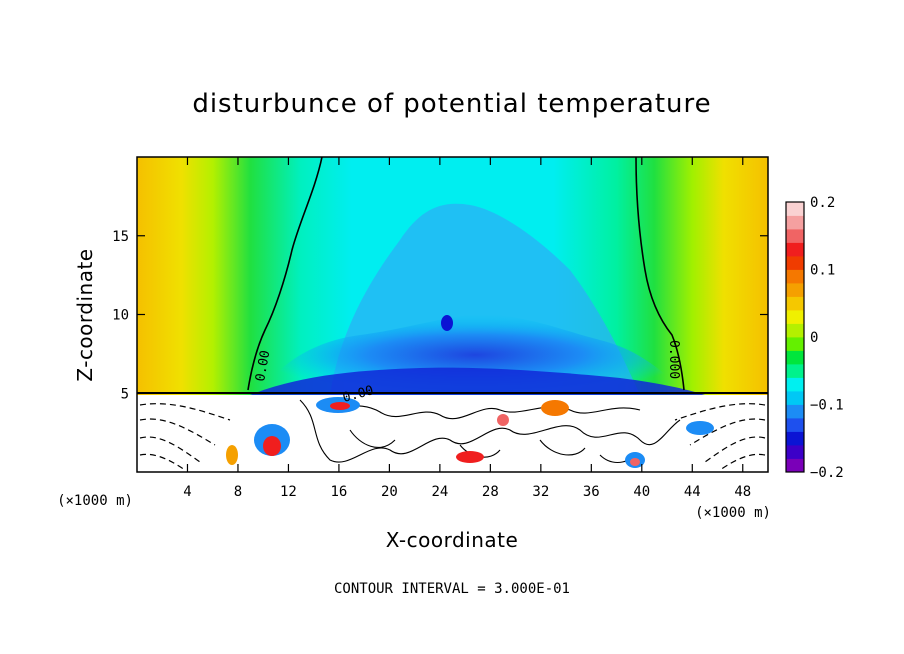  Describe the element at coordinates (389, 492) in the screenshot. I see `x-tick-label: 20` at that location.